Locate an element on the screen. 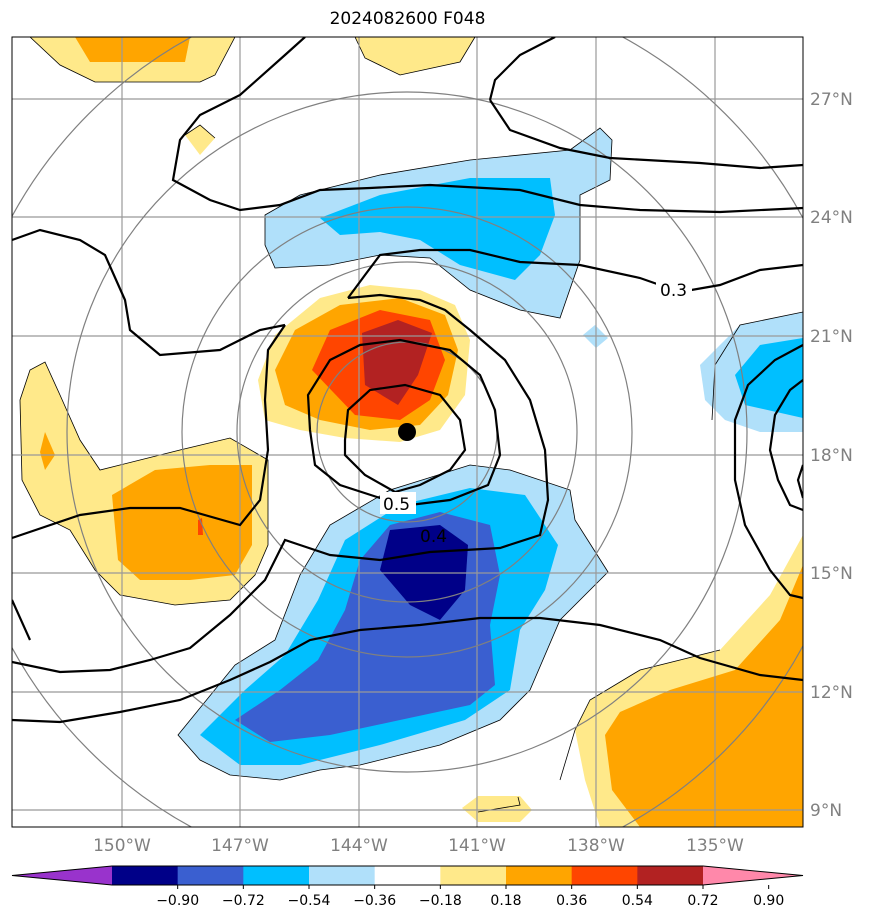  contour-label-0.3: 0.3 is located at coordinates (673, 291).